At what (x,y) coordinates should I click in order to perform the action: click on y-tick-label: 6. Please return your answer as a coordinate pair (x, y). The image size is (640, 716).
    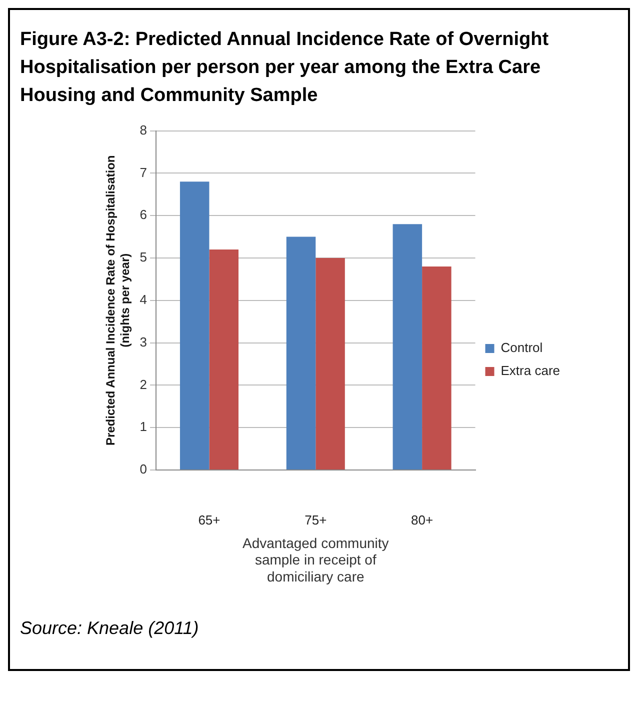
    Looking at the image, I should click on (144, 214).